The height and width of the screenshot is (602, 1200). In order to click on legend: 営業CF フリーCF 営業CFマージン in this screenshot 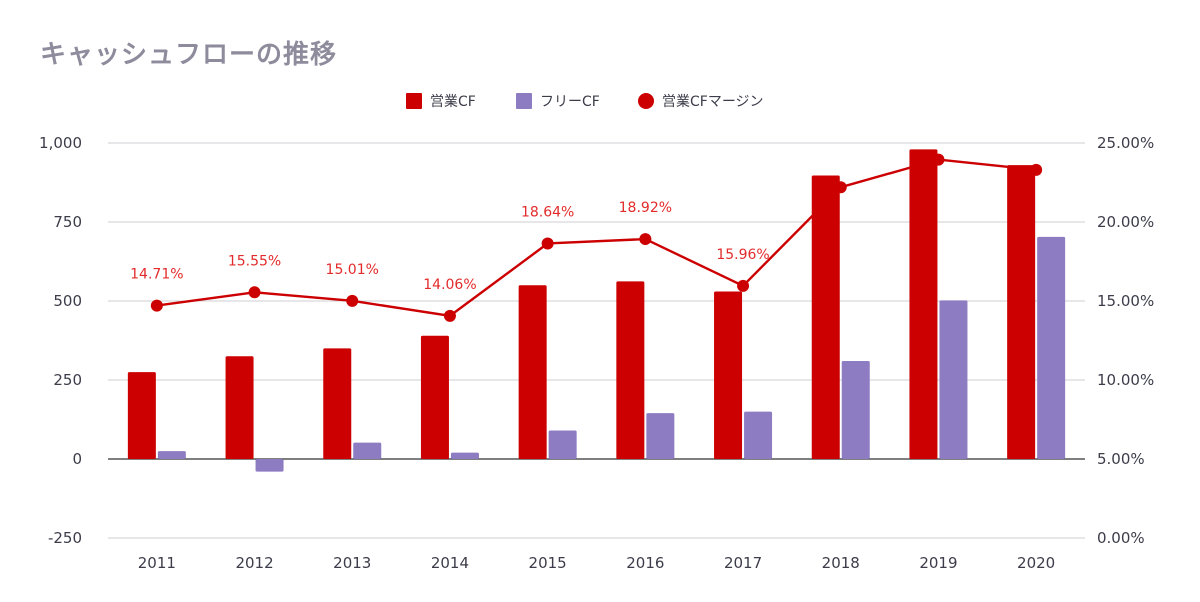, I will do `click(585, 101)`.